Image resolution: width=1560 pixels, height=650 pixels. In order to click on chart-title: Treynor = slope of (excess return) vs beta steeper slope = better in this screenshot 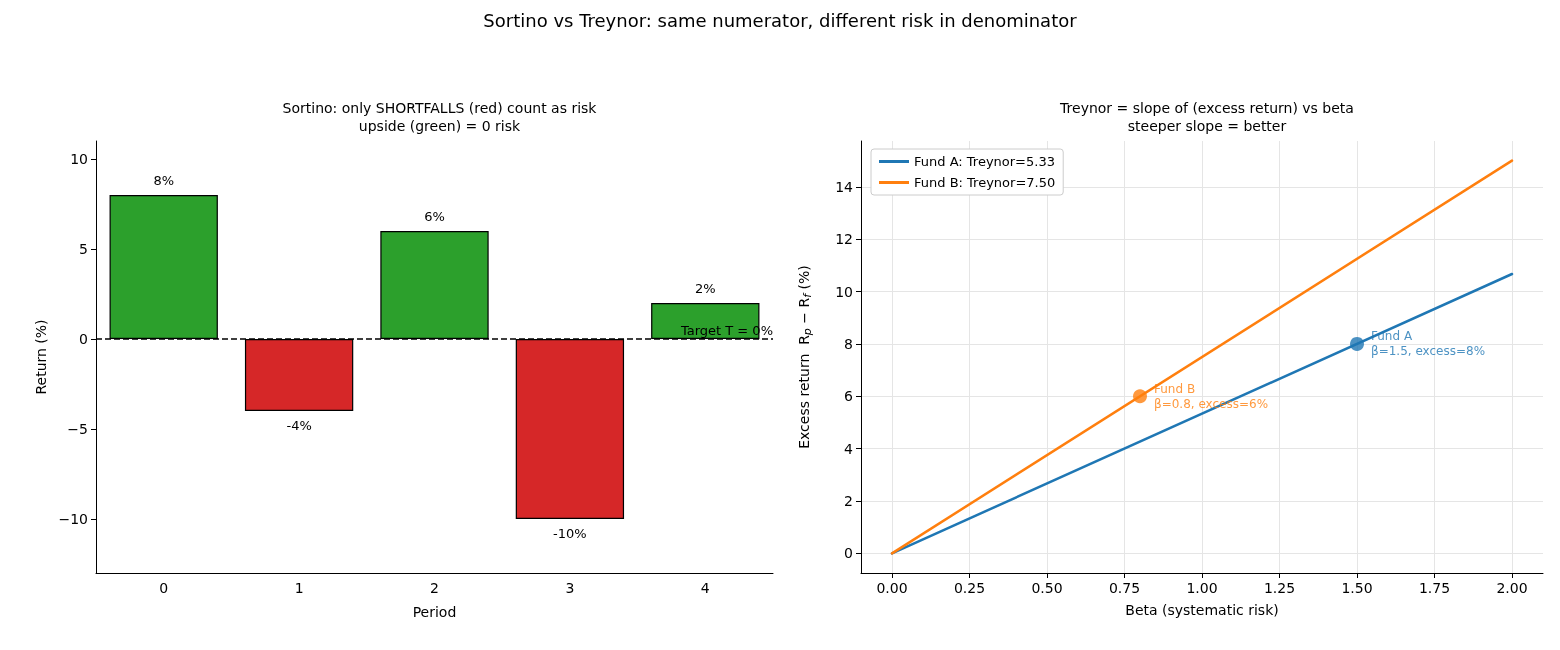, I will do `click(1206, 117)`.